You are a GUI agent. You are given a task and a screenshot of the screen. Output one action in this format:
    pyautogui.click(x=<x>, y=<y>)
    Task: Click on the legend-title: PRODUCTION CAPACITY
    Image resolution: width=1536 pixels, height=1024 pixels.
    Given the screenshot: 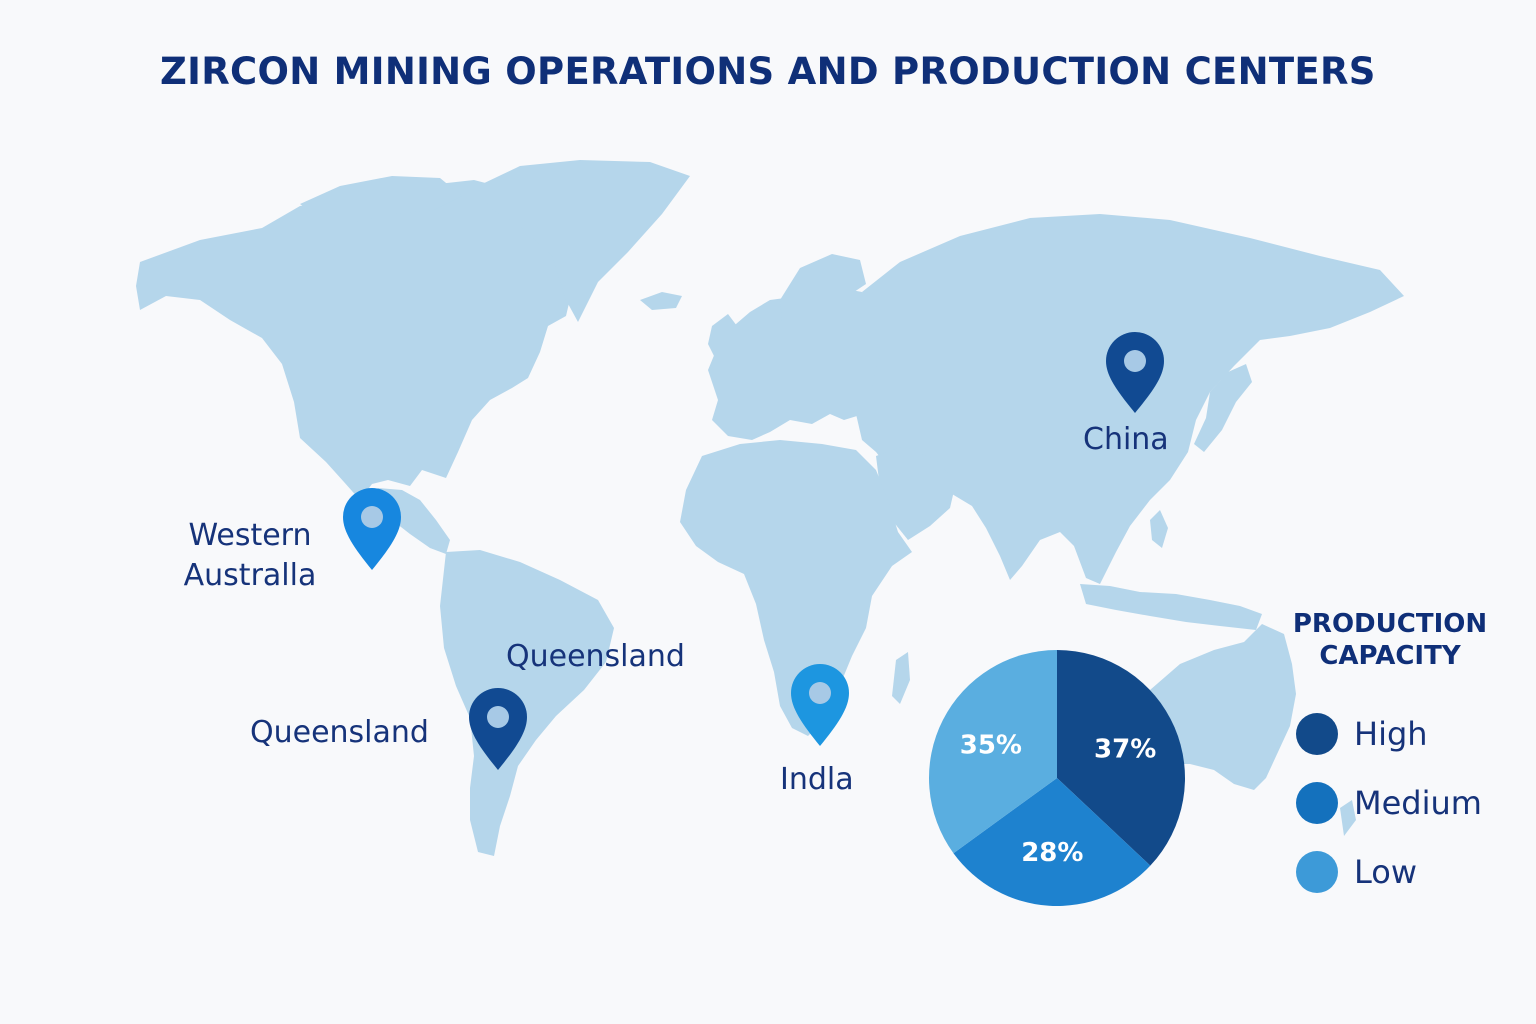 What is the action you would take?
    pyautogui.click(x=1390, y=640)
    